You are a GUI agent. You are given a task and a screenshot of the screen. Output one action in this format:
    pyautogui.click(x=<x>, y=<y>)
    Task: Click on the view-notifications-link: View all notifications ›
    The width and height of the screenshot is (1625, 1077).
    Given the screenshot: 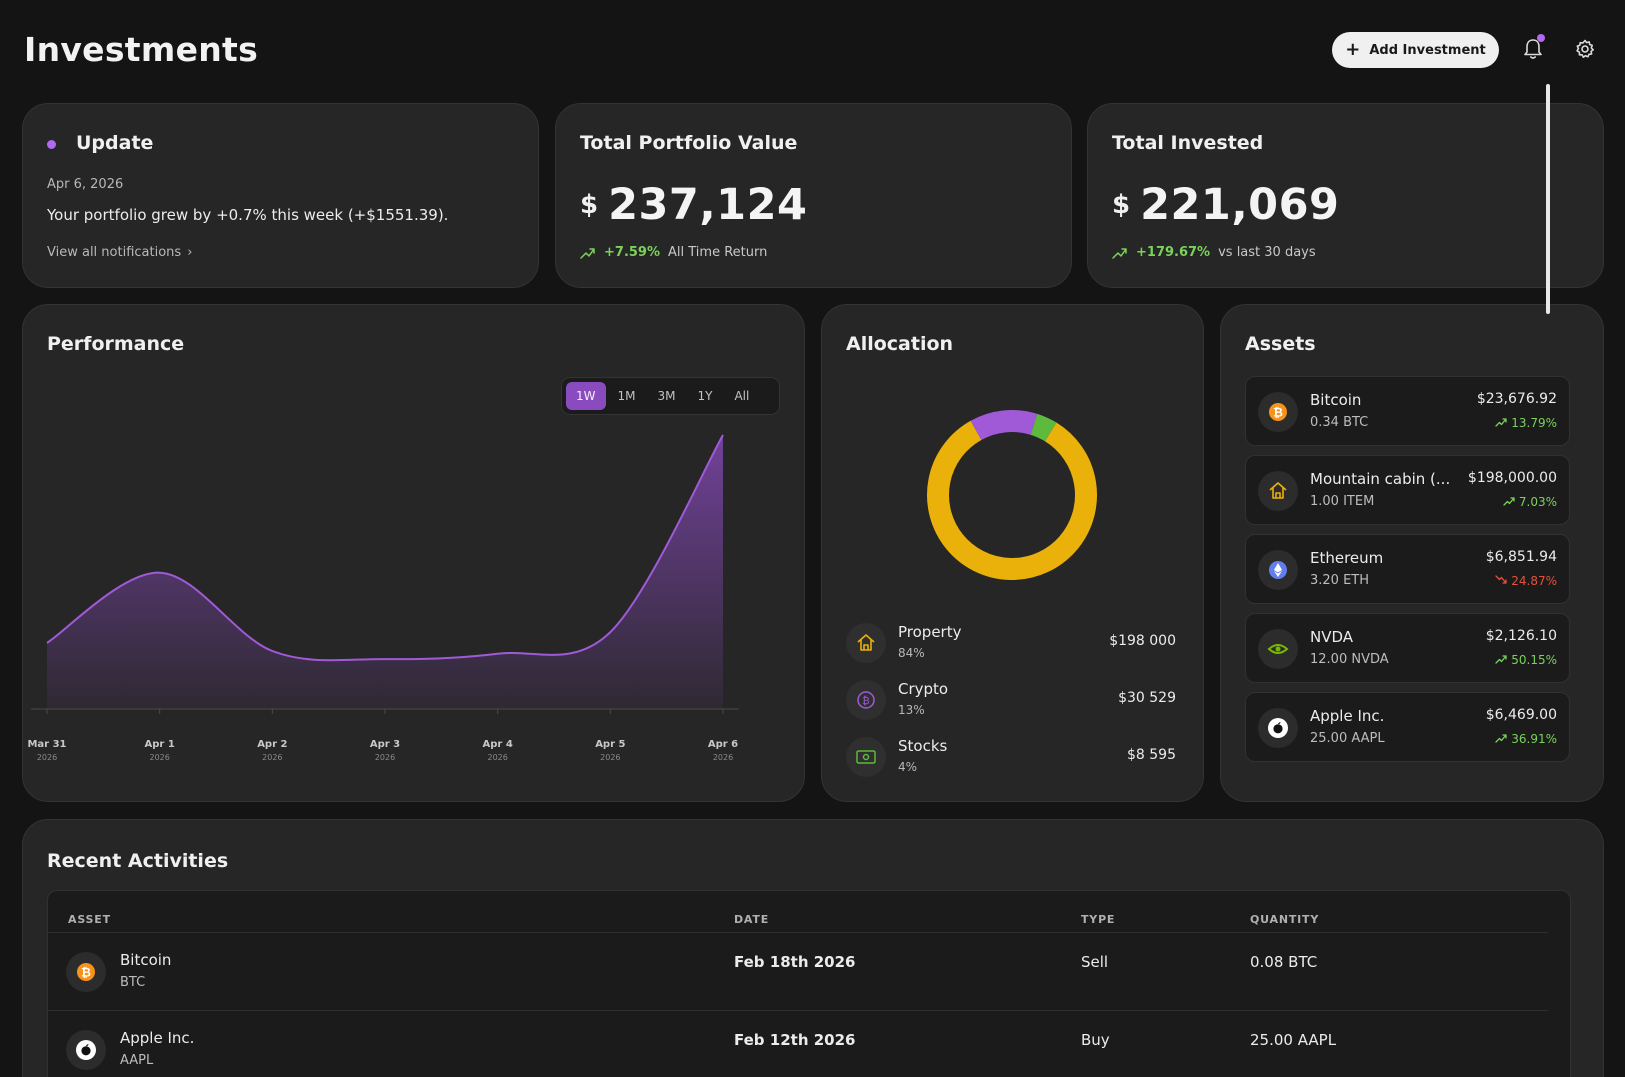 What is the action you would take?
    pyautogui.click(x=119, y=252)
    